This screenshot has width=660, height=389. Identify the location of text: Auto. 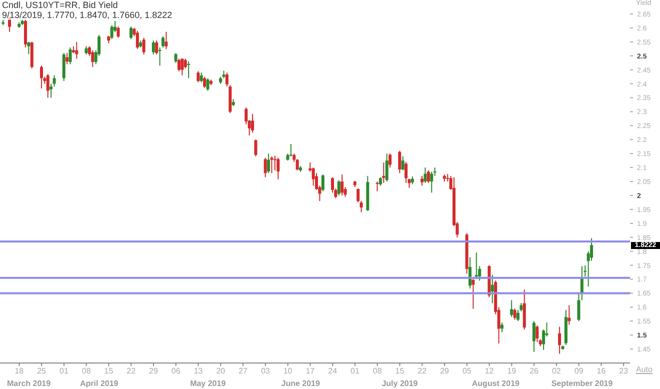
(644, 369).